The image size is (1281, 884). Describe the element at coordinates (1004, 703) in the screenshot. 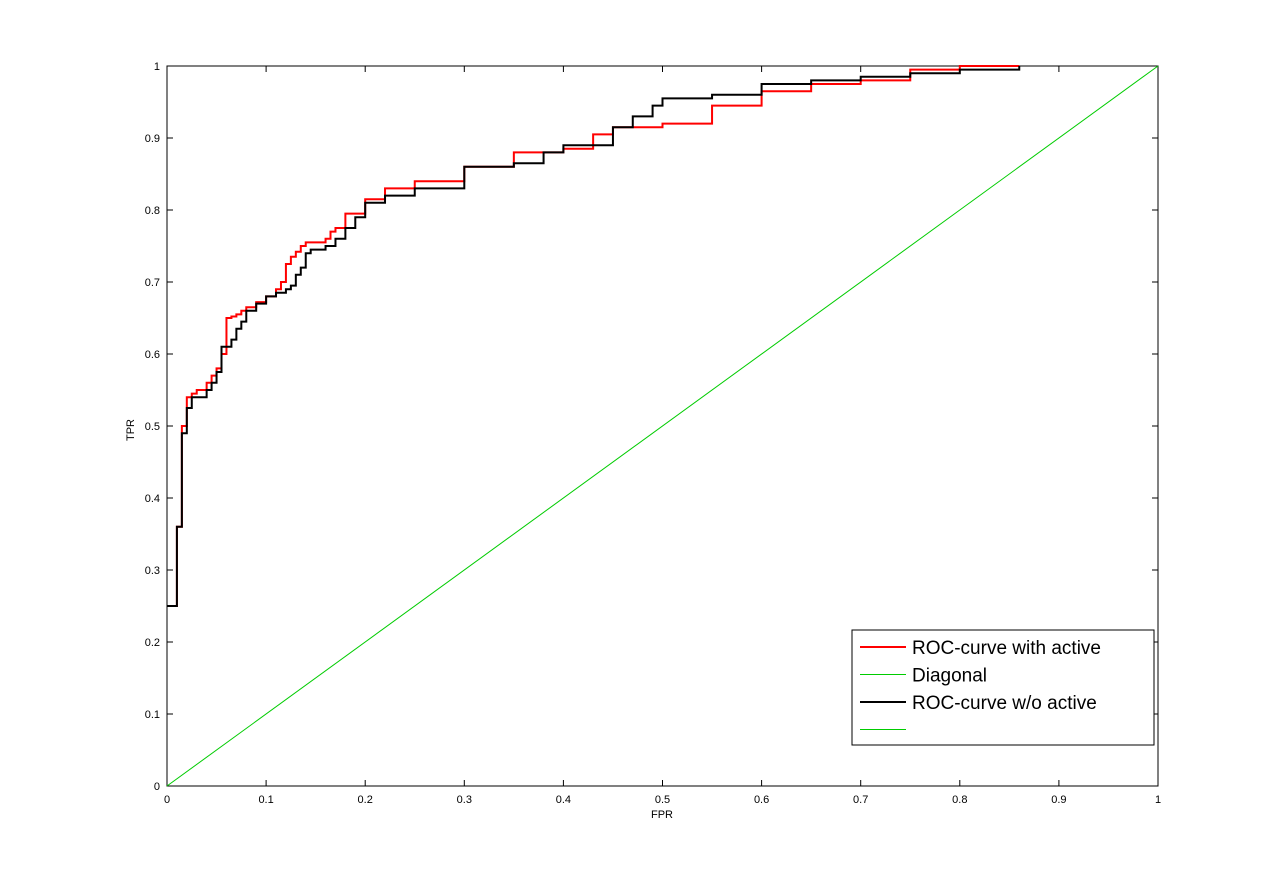

I see `legend-label: ROC-curve w/o active` at that location.